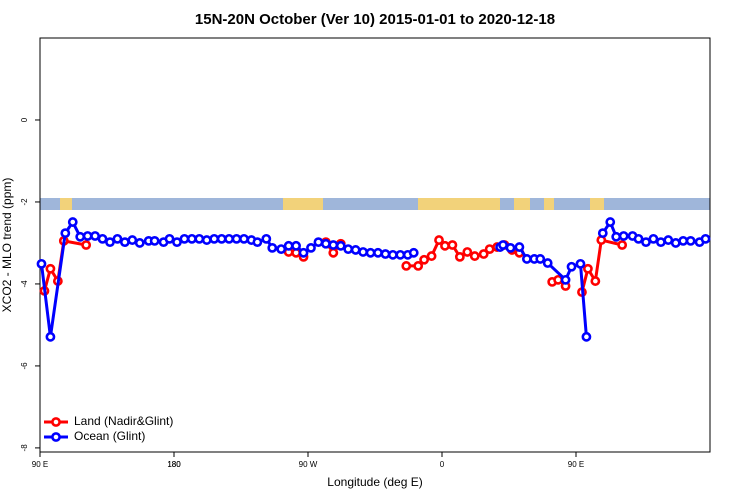 This screenshot has width=750, height=500. What do you see at coordinates (375, 204) in the screenshot?
I see `map-strip` at bounding box center [375, 204].